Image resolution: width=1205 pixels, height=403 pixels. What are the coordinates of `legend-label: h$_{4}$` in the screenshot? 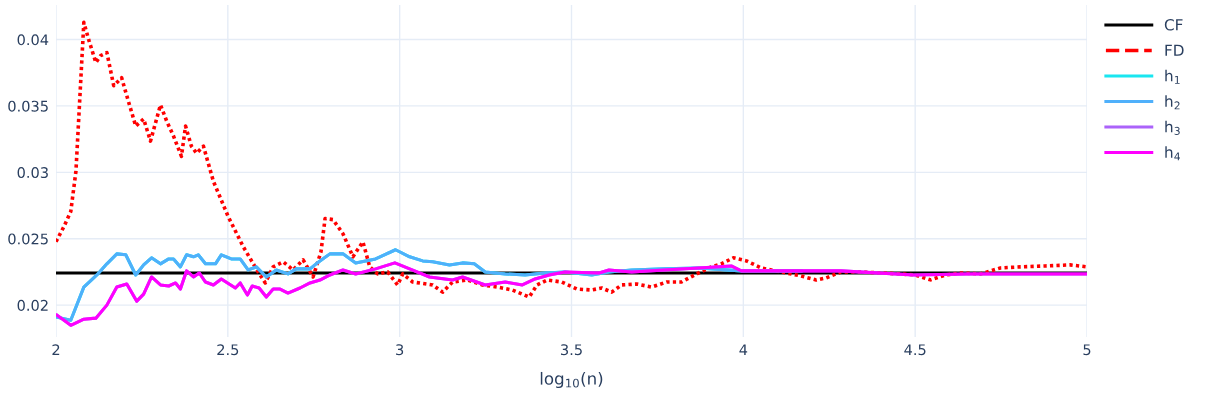 It's located at (1172, 153).